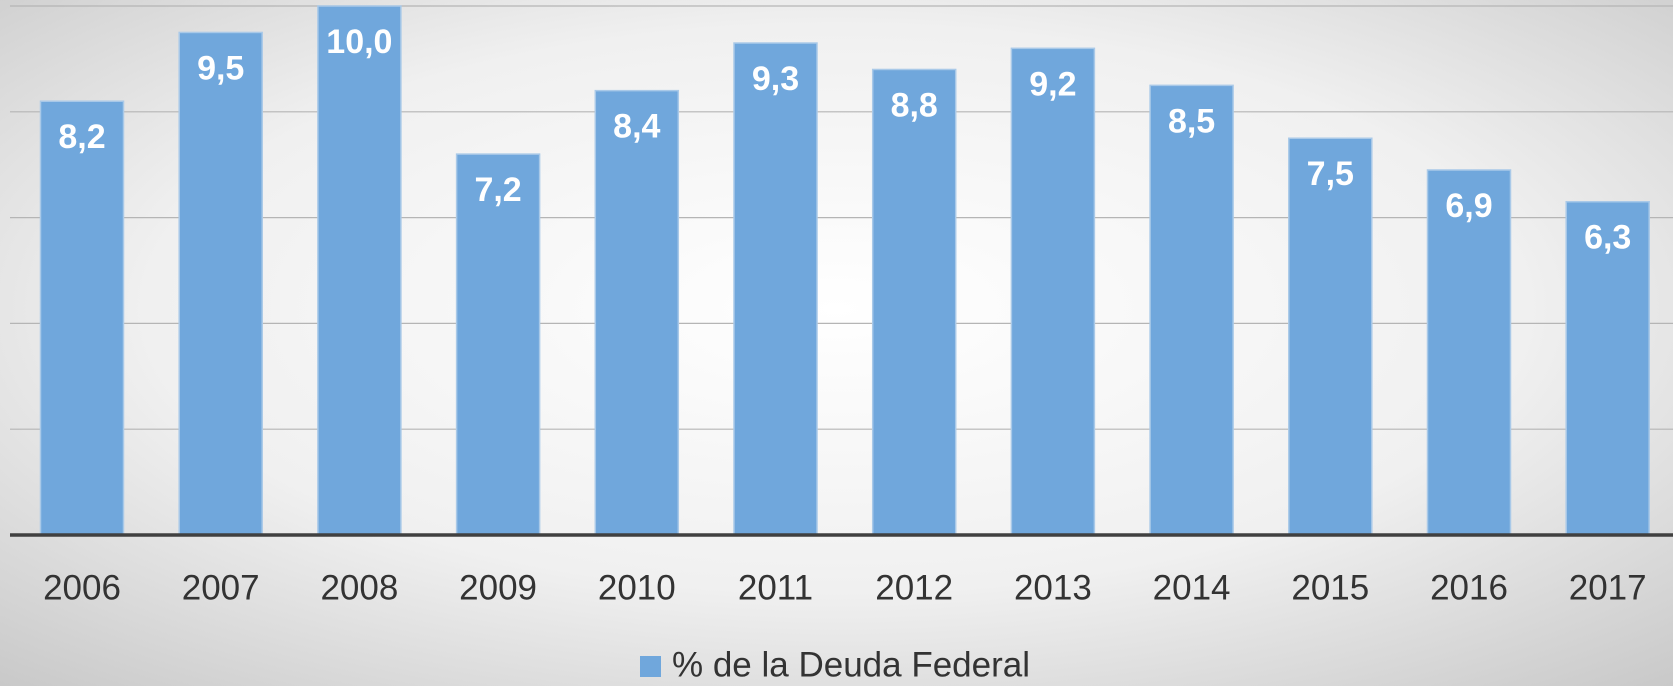 This screenshot has height=686, width=1673. Describe the element at coordinates (1191, 121) in the screenshot. I see `value-label: 8,5` at that location.